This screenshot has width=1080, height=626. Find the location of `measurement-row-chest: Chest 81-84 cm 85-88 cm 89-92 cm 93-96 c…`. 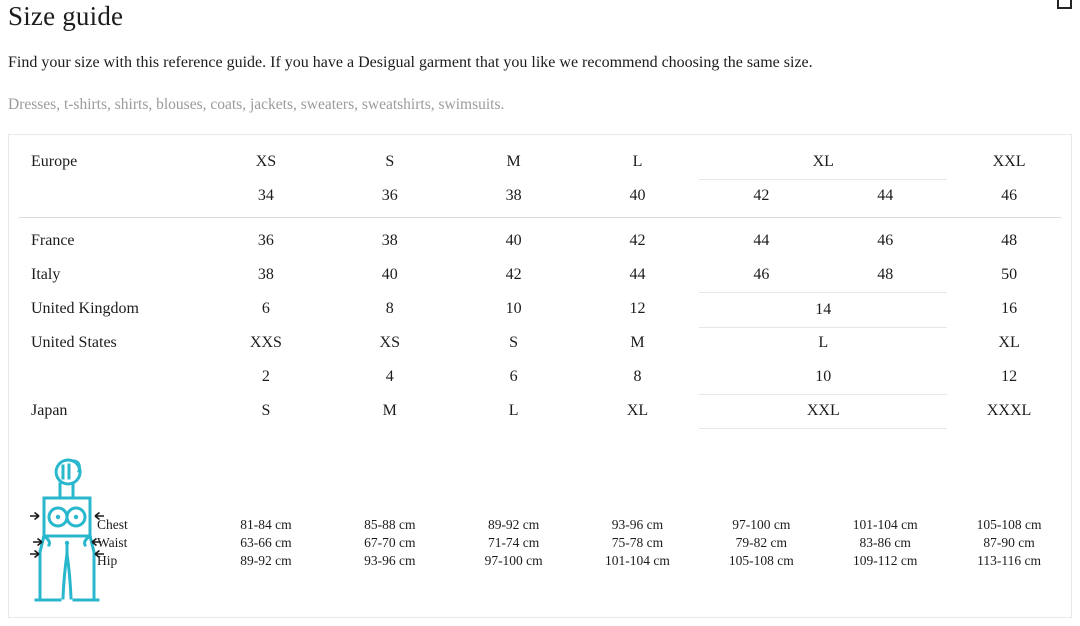

measurement-row-chest: Chest 81-84 cm 85-88 cm 89-92 cm 93-96 c… is located at coordinates (540, 525).